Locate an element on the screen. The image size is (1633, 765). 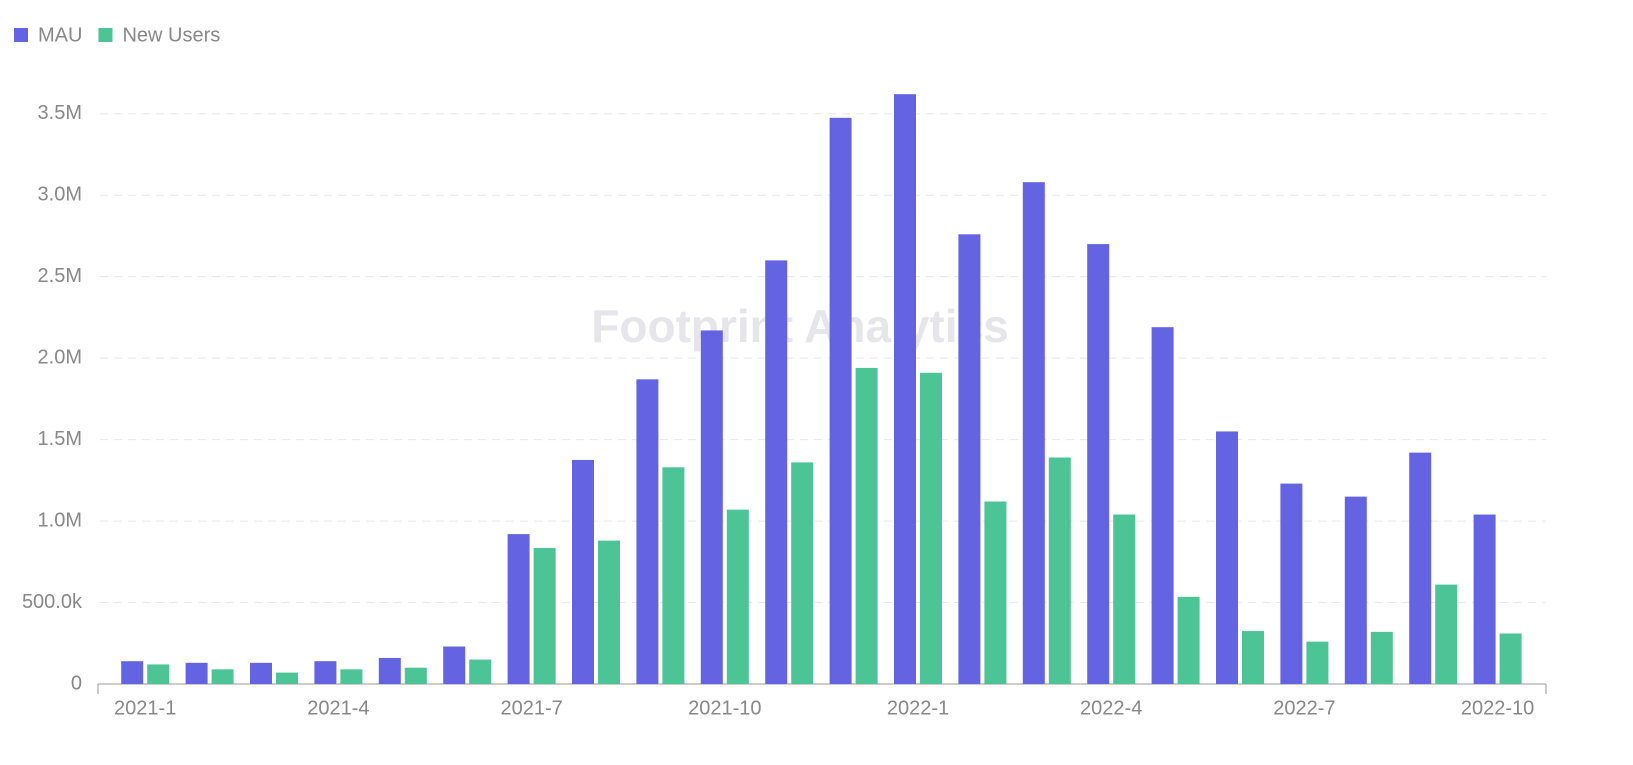
watermark: Footprint Analytics is located at coordinates (799, 326).